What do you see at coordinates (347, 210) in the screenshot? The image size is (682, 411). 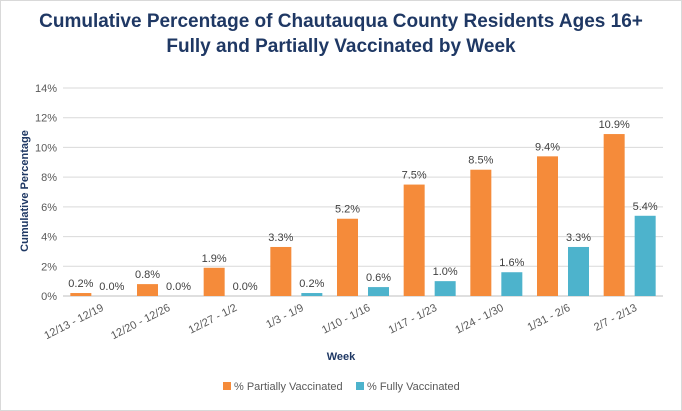 I see `data-label: 5.2%` at bounding box center [347, 210].